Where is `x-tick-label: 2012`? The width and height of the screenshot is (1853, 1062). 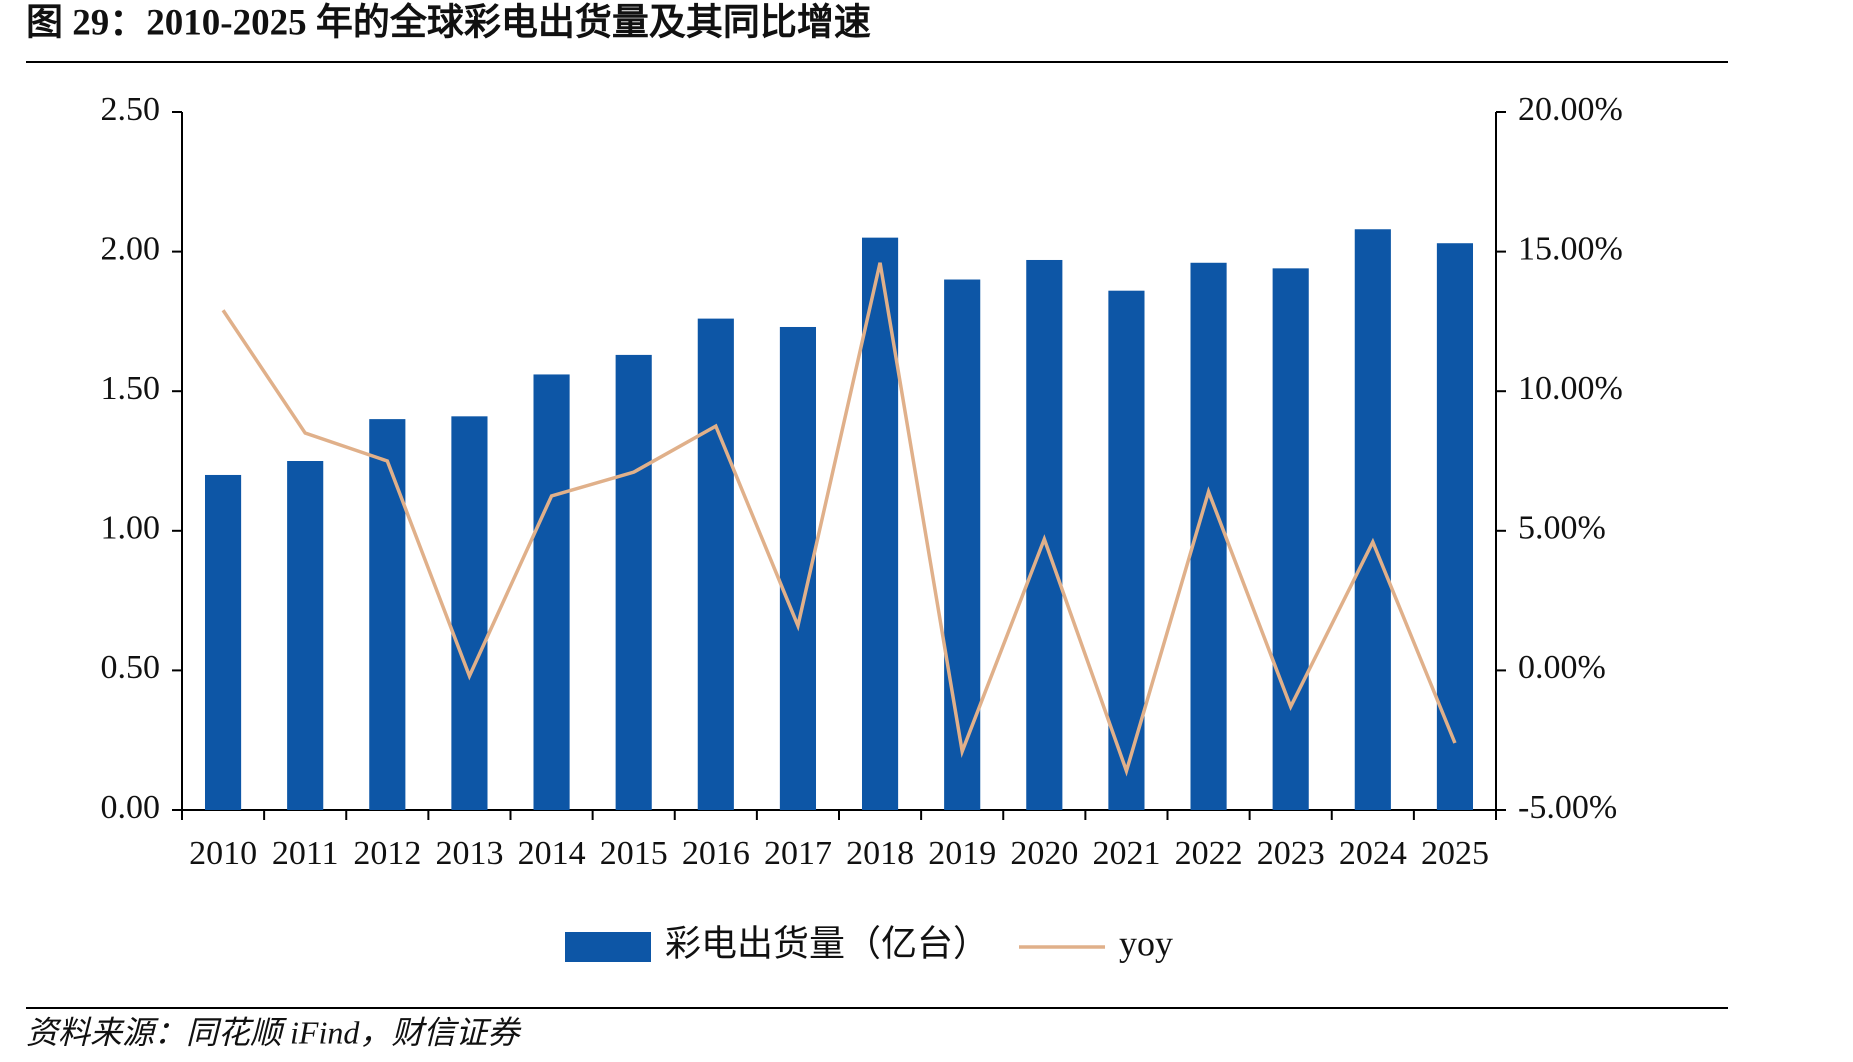 x-tick-label: 2012 is located at coordinates (387, 853).